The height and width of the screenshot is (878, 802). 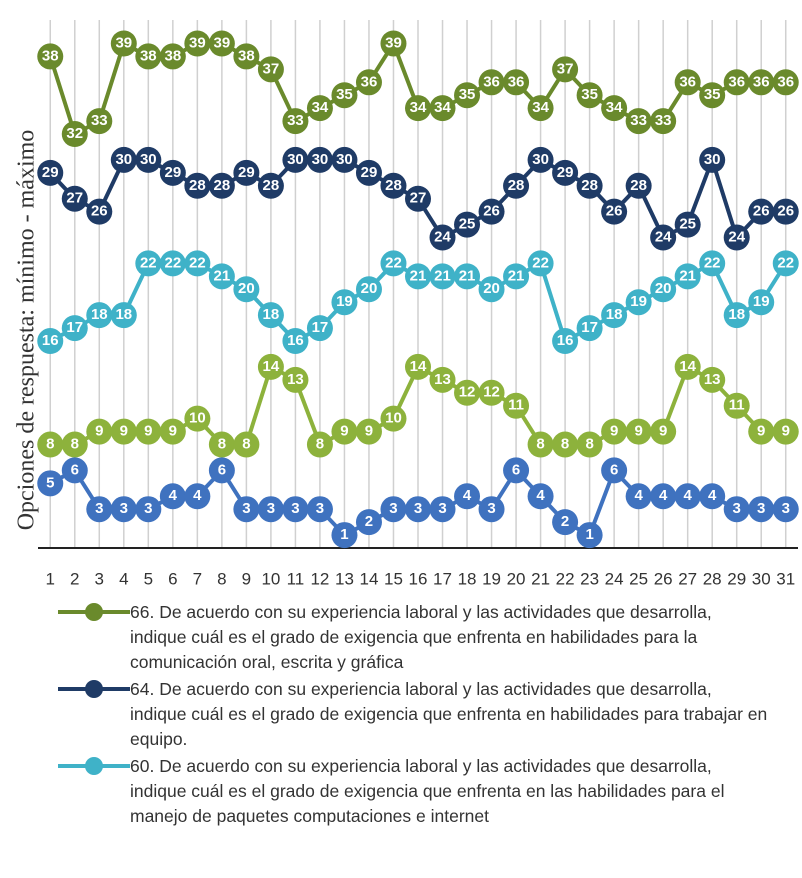 What do you see at coordinates (712, 94) in the screenshot?
I see `data-label: 35` at bounding box center [712, 94].